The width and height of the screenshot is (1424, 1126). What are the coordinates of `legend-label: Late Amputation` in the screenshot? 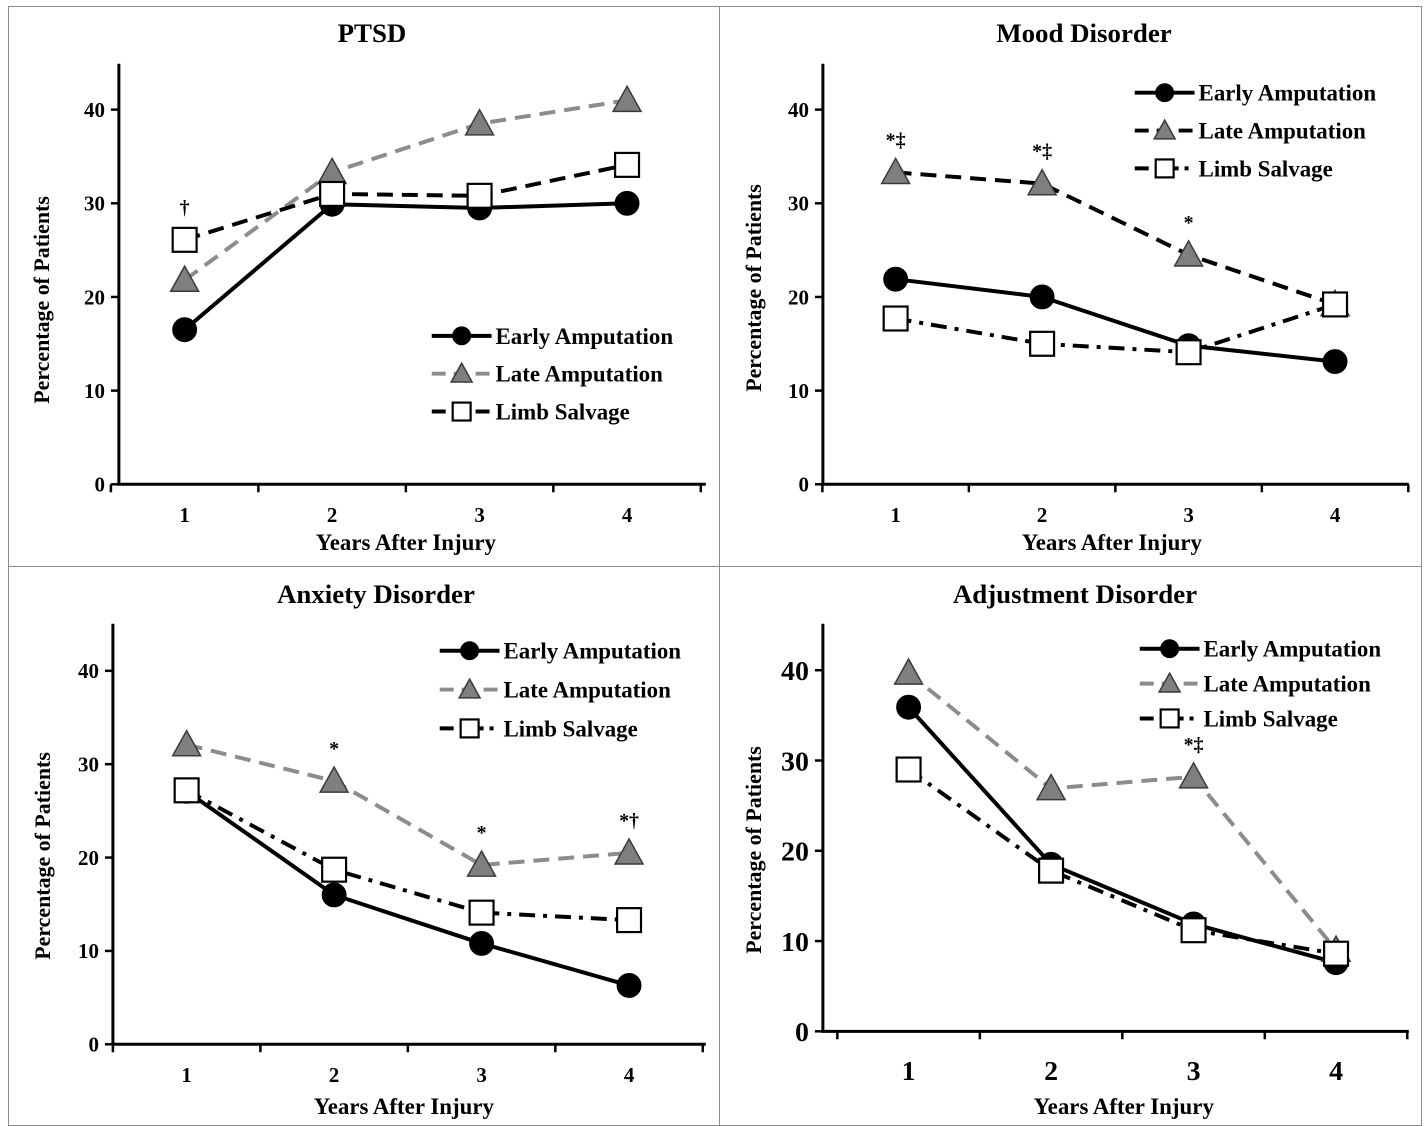 It's located at (1283, 131).